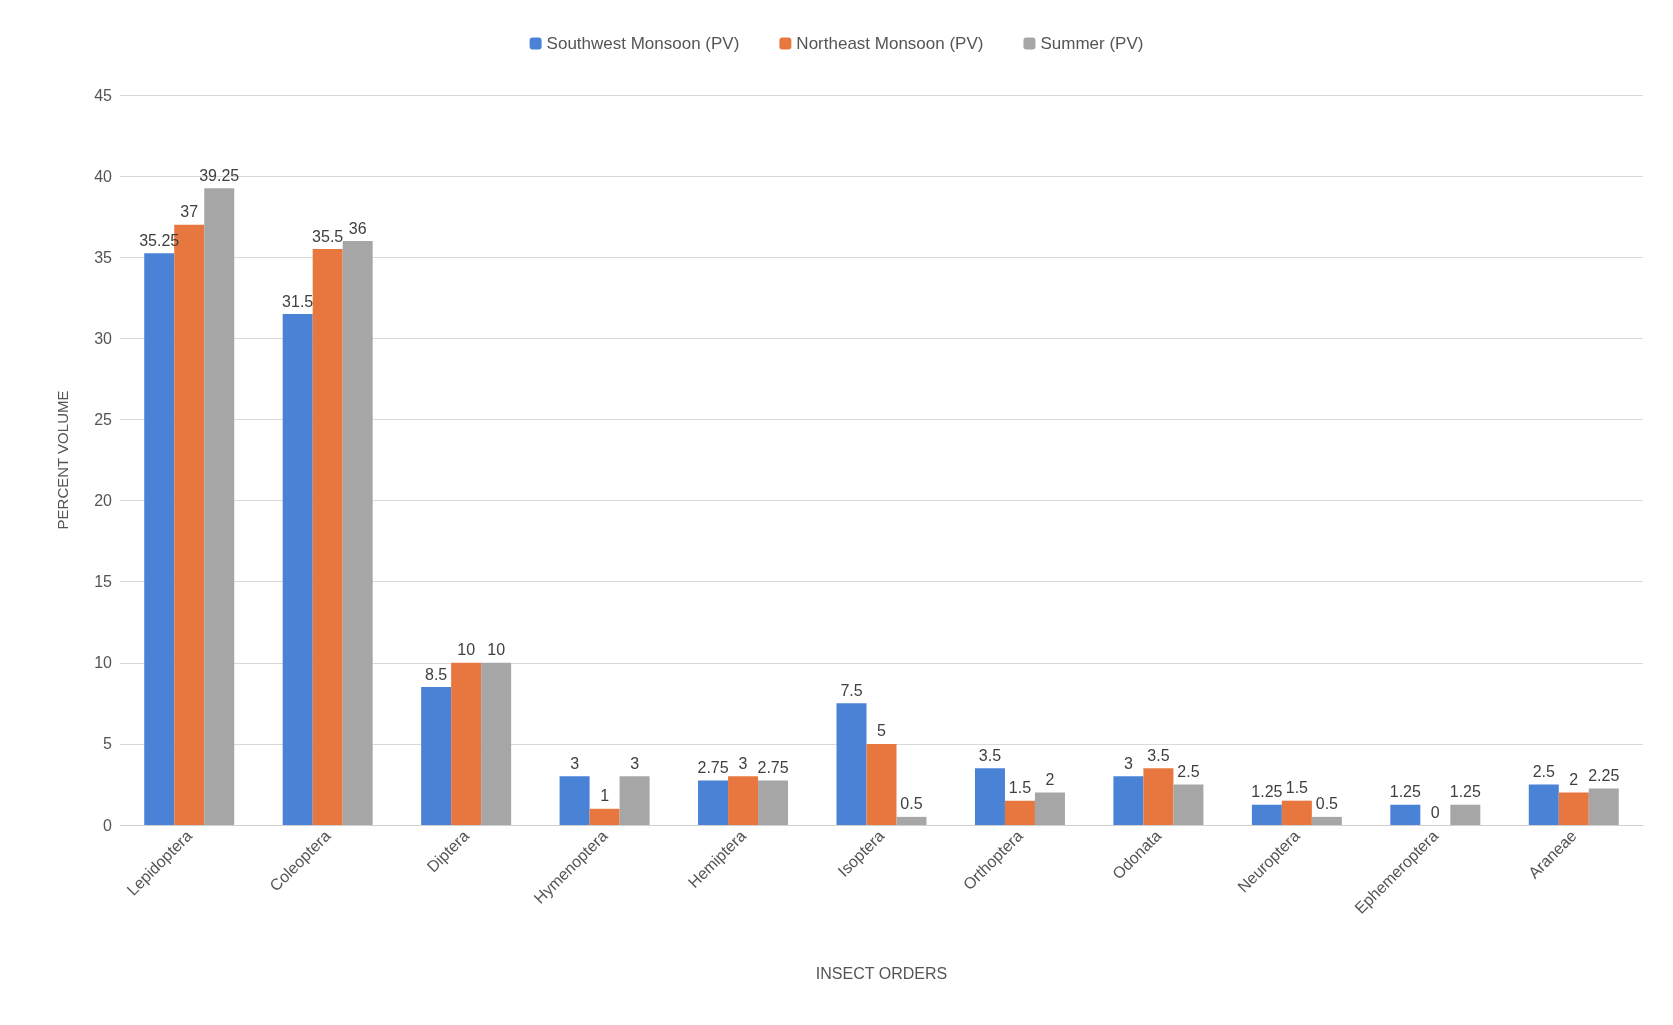 The height and width of the screenshot is (1025, 1673). Describe the element at coordinates (882, 731) in the screenshot. I see `data-label: 5` at that location.